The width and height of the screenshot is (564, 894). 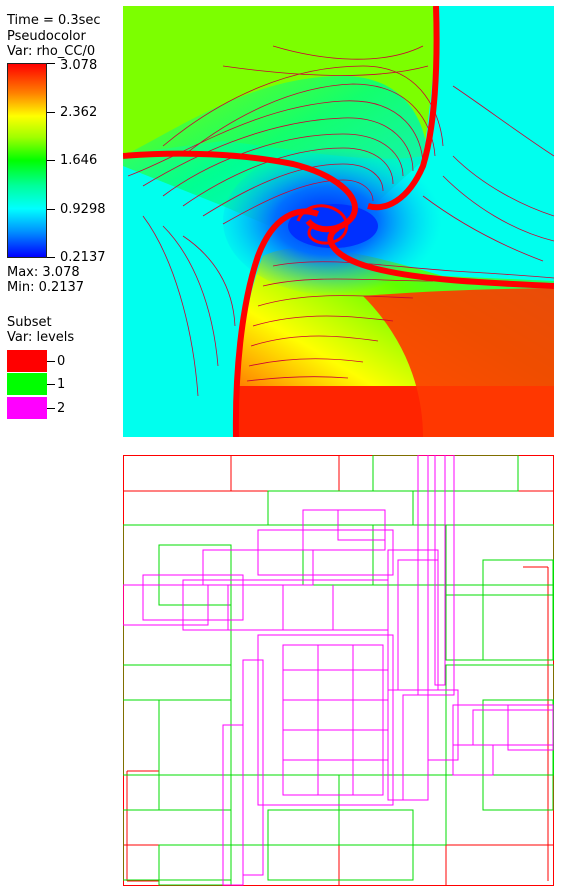 What do you see at coordinates (51, 51) in the screenshot?
I see `variable-label: Var: rho_CC/0` at bounding box center [51, 51].